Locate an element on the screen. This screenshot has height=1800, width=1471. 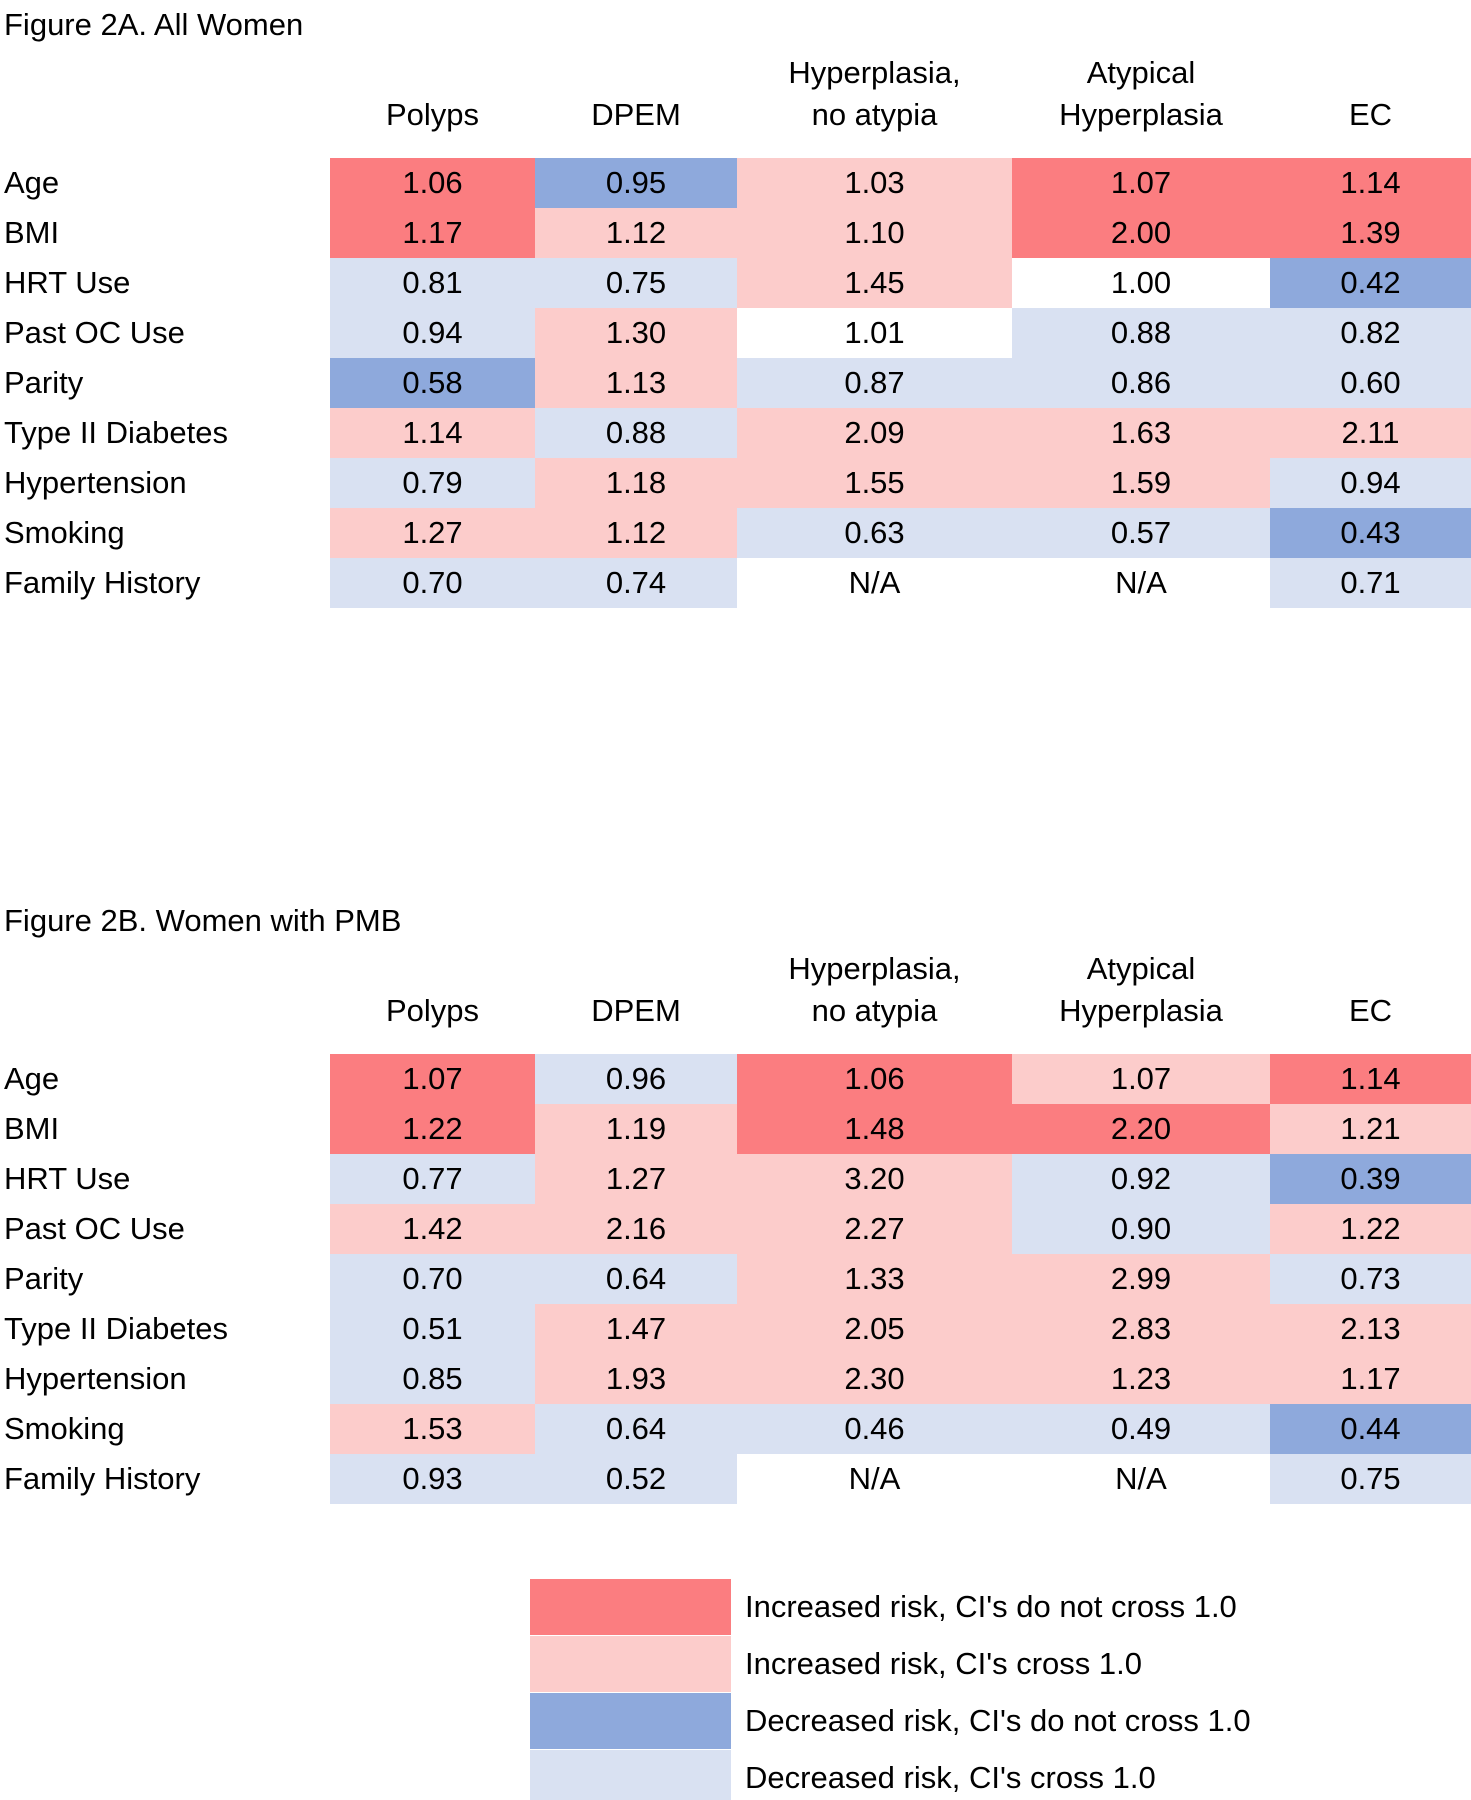
value-cell: 1.21 is located at coordinates (1370, 1129).